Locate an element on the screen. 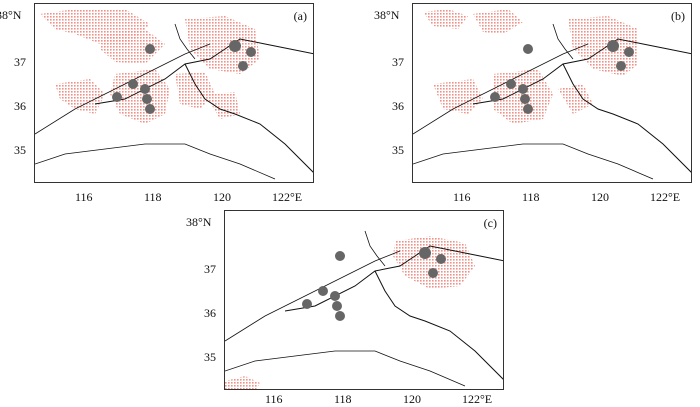 Image resolution: width=700 pixels, height=407 pixels. panel-label: (a) is located at coordinates (300, 16).